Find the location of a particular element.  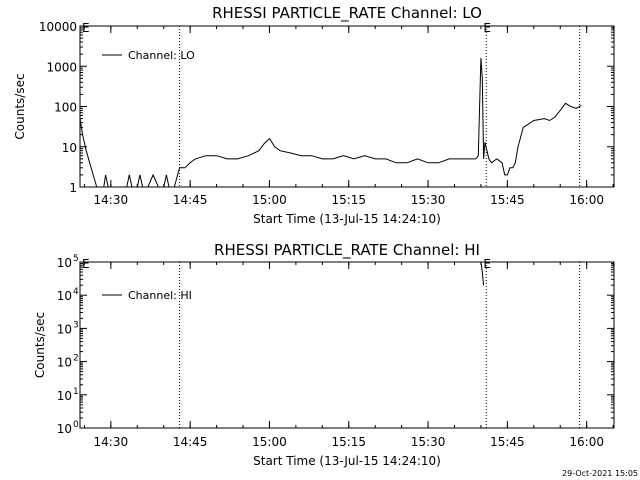

y-tick-label: 1000 is located at coordinates (61, 67).